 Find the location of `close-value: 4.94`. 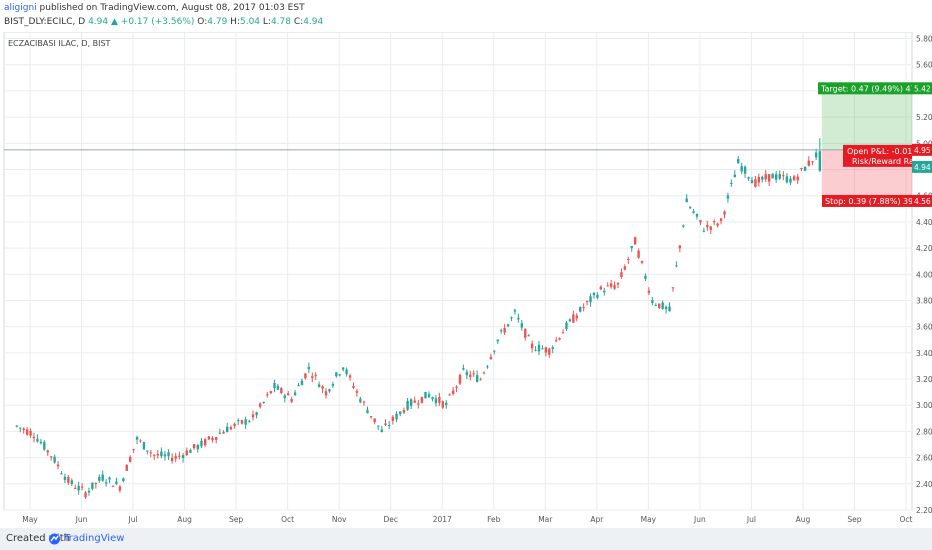

close-value: 4.94 is located at coordinates (313, 22).